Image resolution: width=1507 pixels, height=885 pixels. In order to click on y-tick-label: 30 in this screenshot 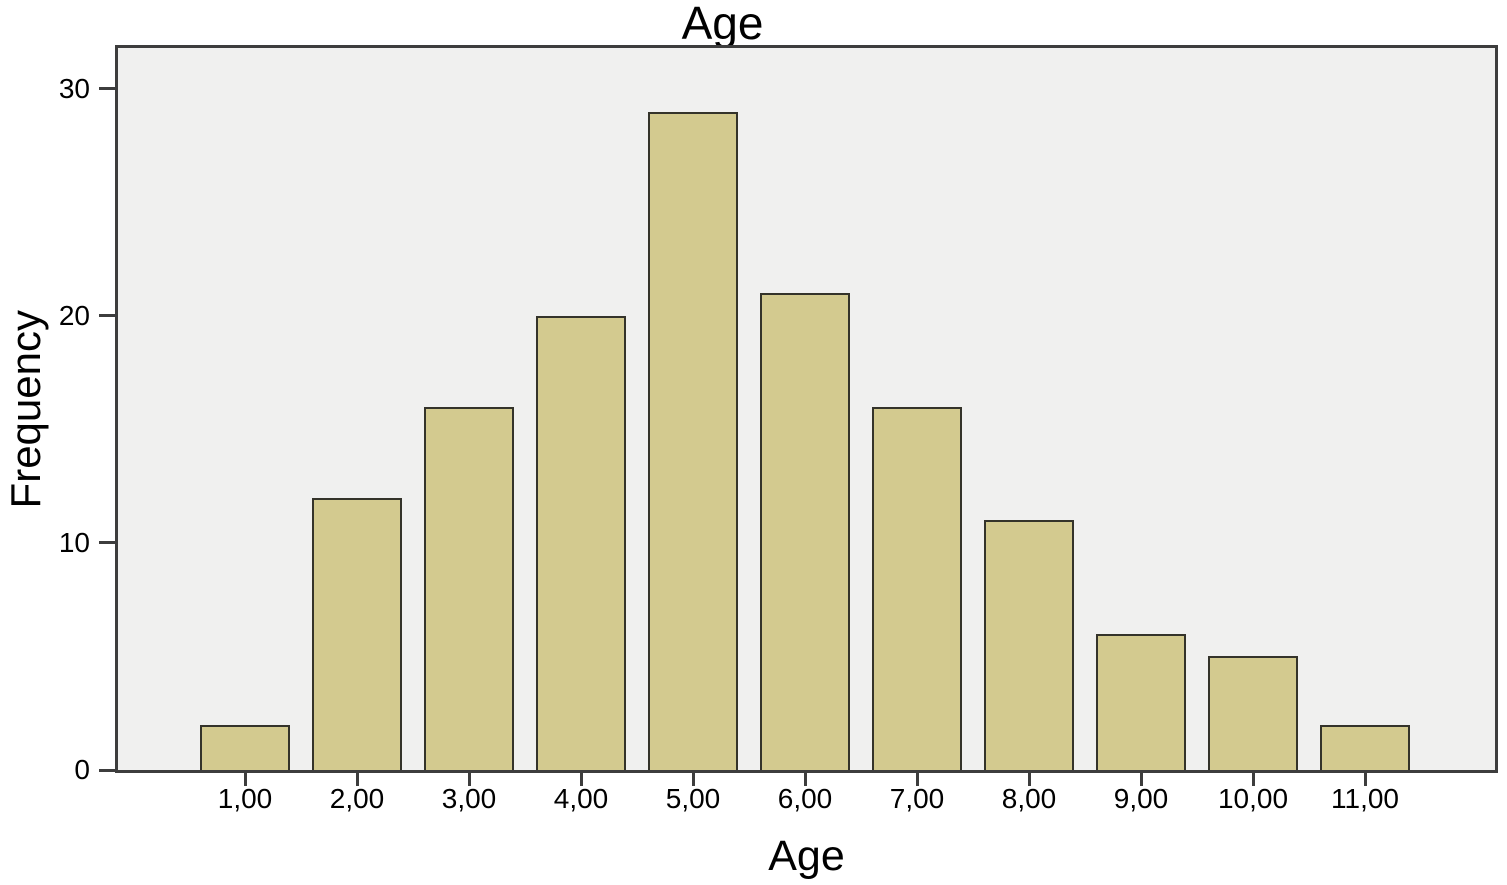, I will do `click(74, 88)`.